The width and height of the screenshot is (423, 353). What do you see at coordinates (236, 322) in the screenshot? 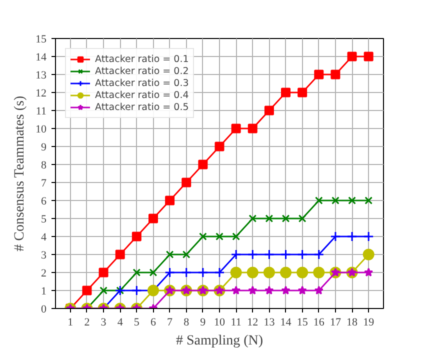
I see `x-tick-label: 11` at bounding box center [236, 322].